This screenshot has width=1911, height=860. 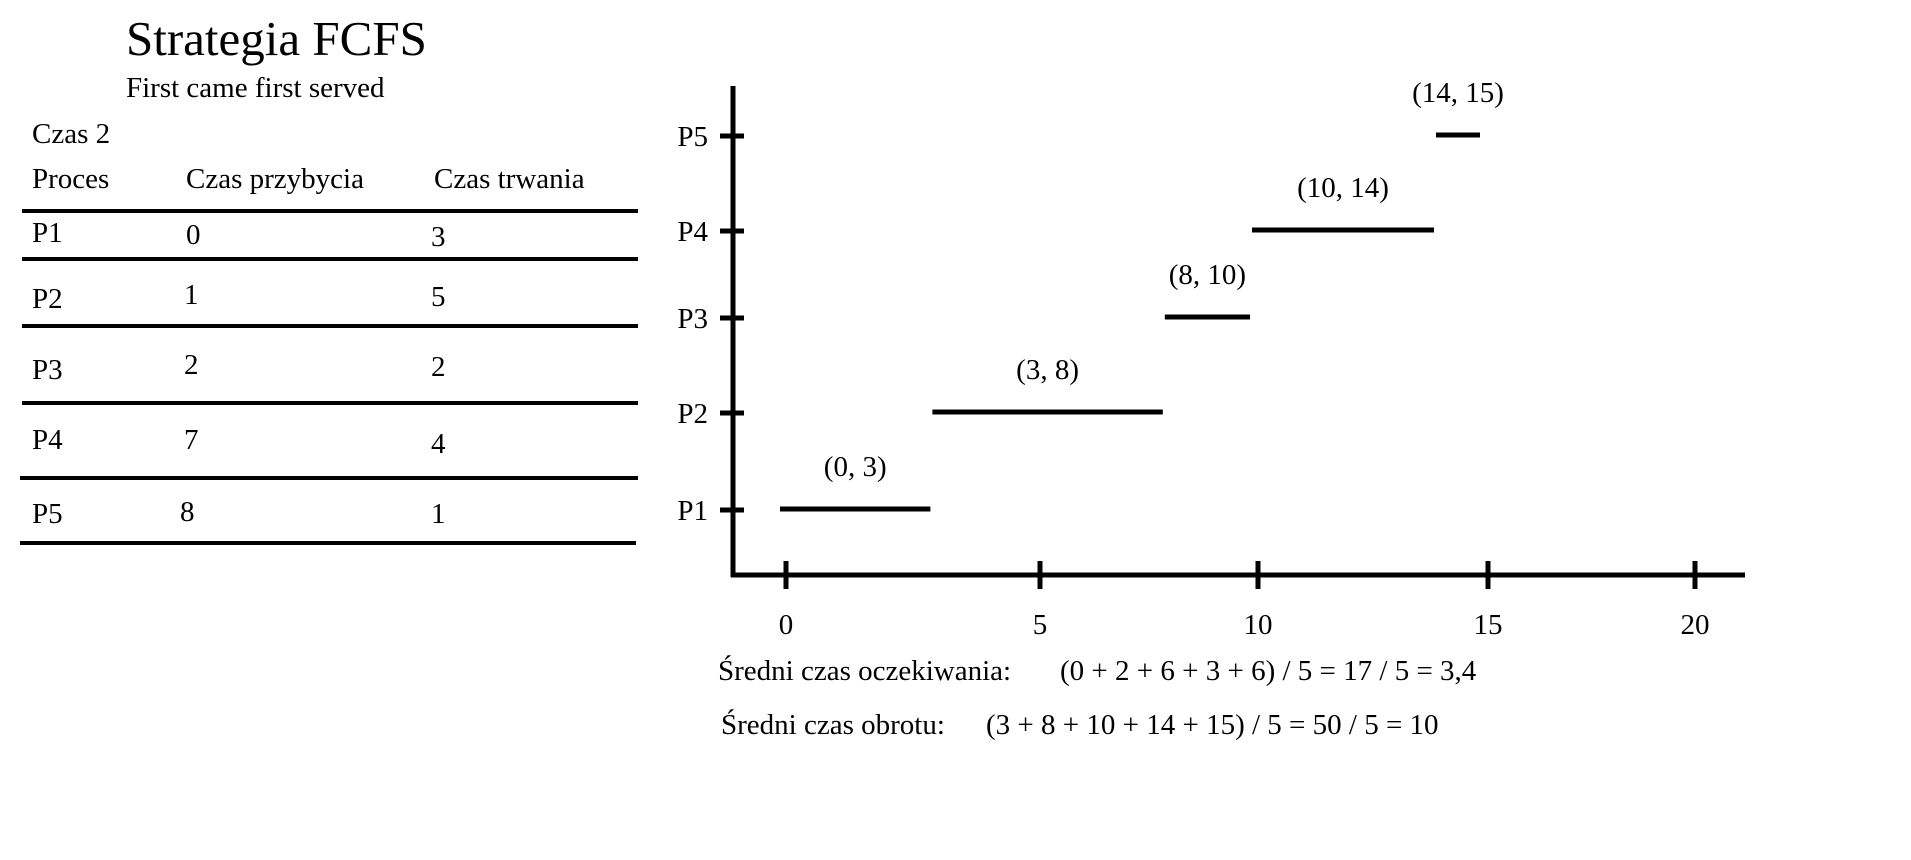 What do you see at coordinates (438, 297) in the screenshot?
I see `table-cell: 5` at bounding box center [438, 297].